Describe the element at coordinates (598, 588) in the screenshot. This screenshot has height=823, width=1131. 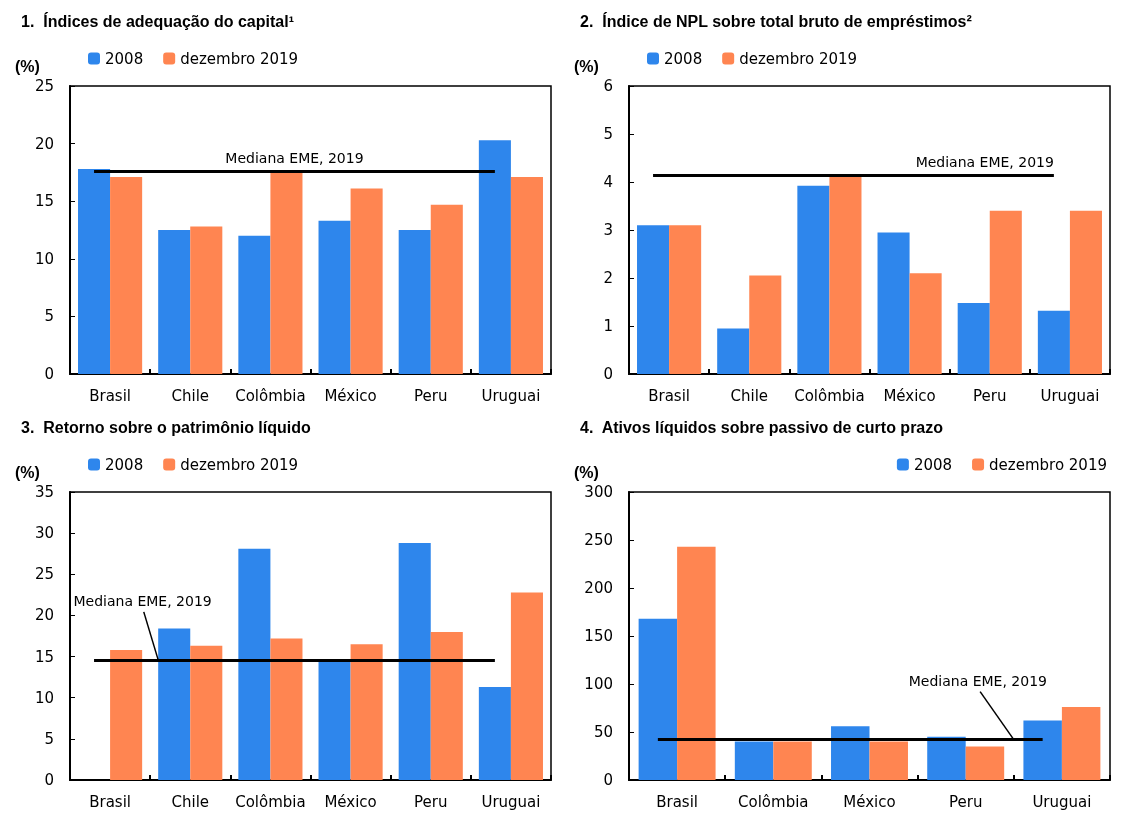
I see `y-tick-label: 200` at that location.